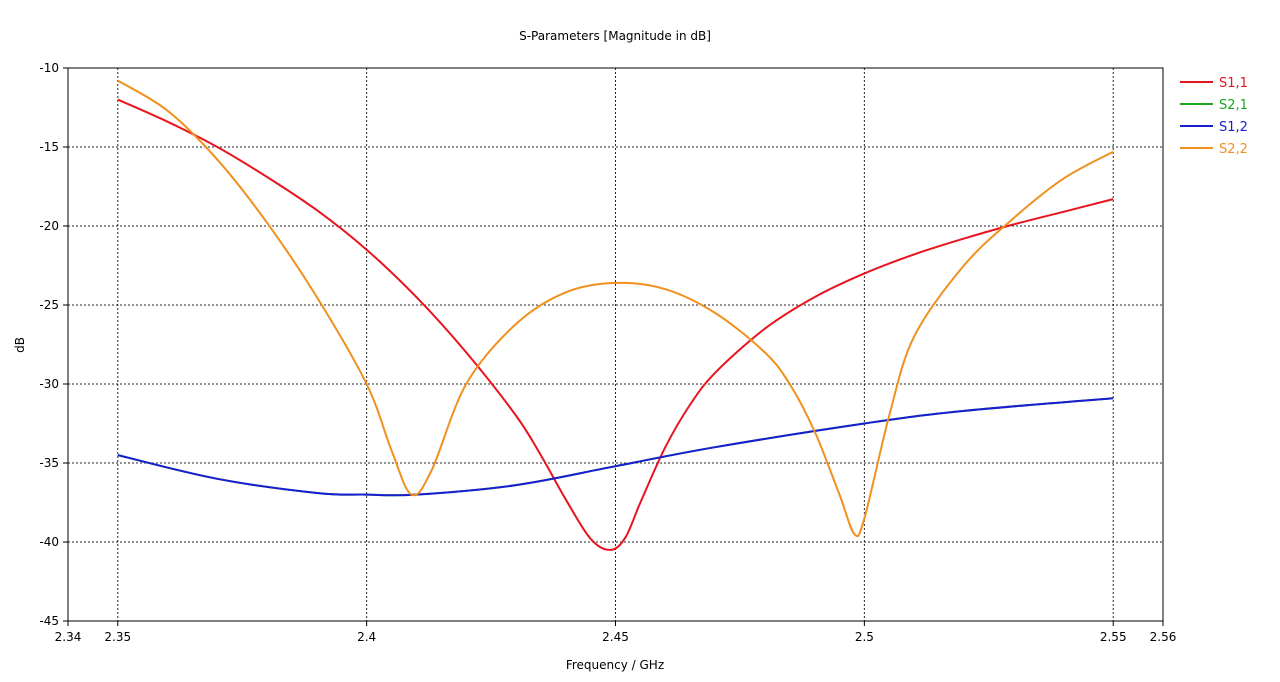  Describe the element at coordinates (49, 305) in the screenshot. I see `y-tick-label: -25` at that location.